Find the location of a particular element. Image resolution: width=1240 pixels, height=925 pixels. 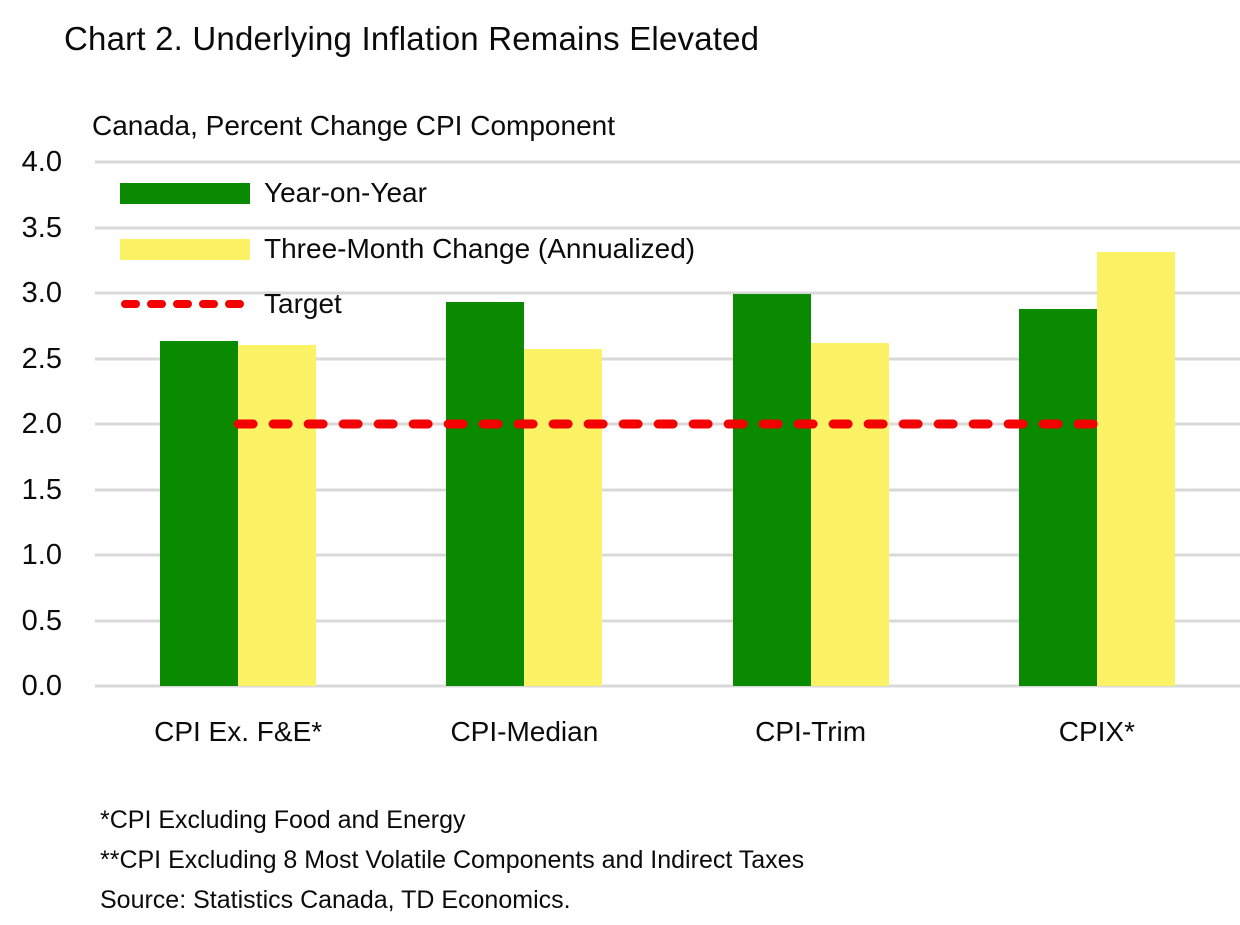

legend-label: Three-Month Change (Annualized) is located at coordinates (480, 248).